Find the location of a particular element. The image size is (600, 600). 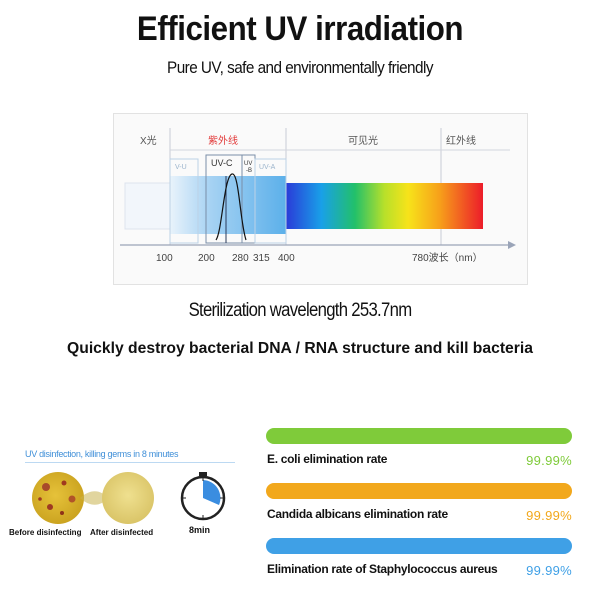

band-label-uvb: UV is located at coordinates (248, 164).